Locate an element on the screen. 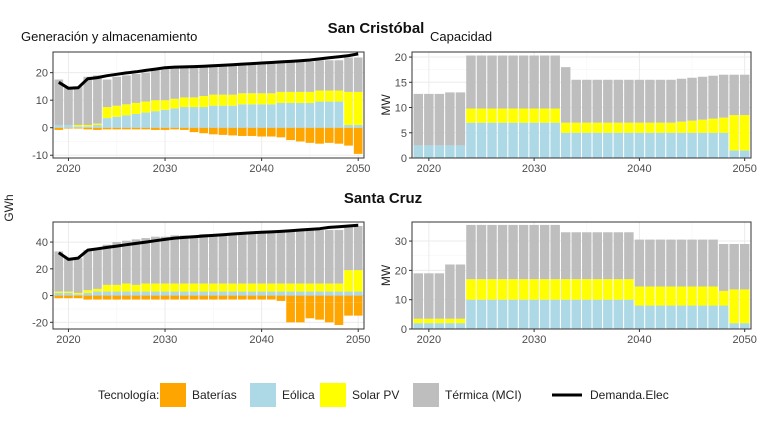  bar-solar-pv-2039 is located at coordinates (252, 287).